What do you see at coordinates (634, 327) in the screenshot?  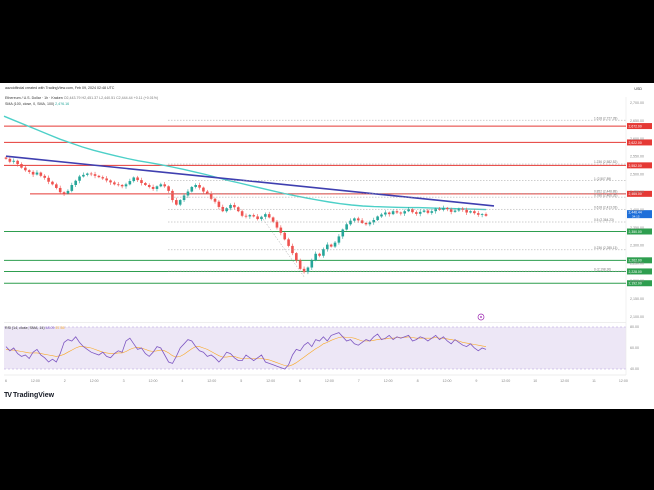 I see `rsi-tick-label: 80.00` at bounding box center [634, 327].